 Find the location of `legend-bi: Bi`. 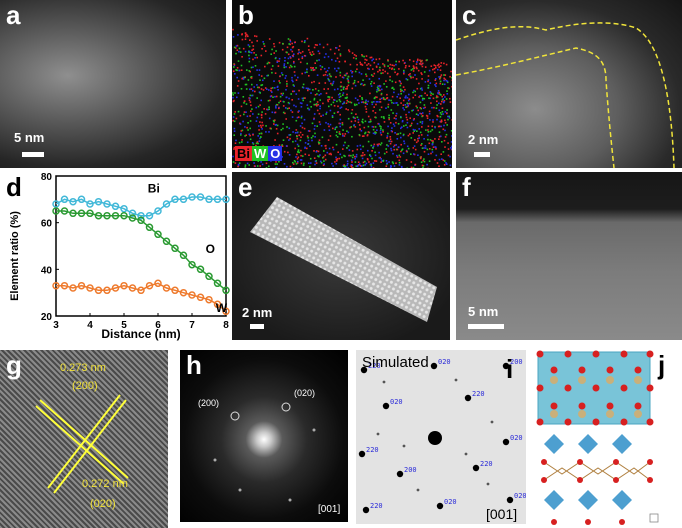

legend-bi: Bi is located at coordinates (243, 153).